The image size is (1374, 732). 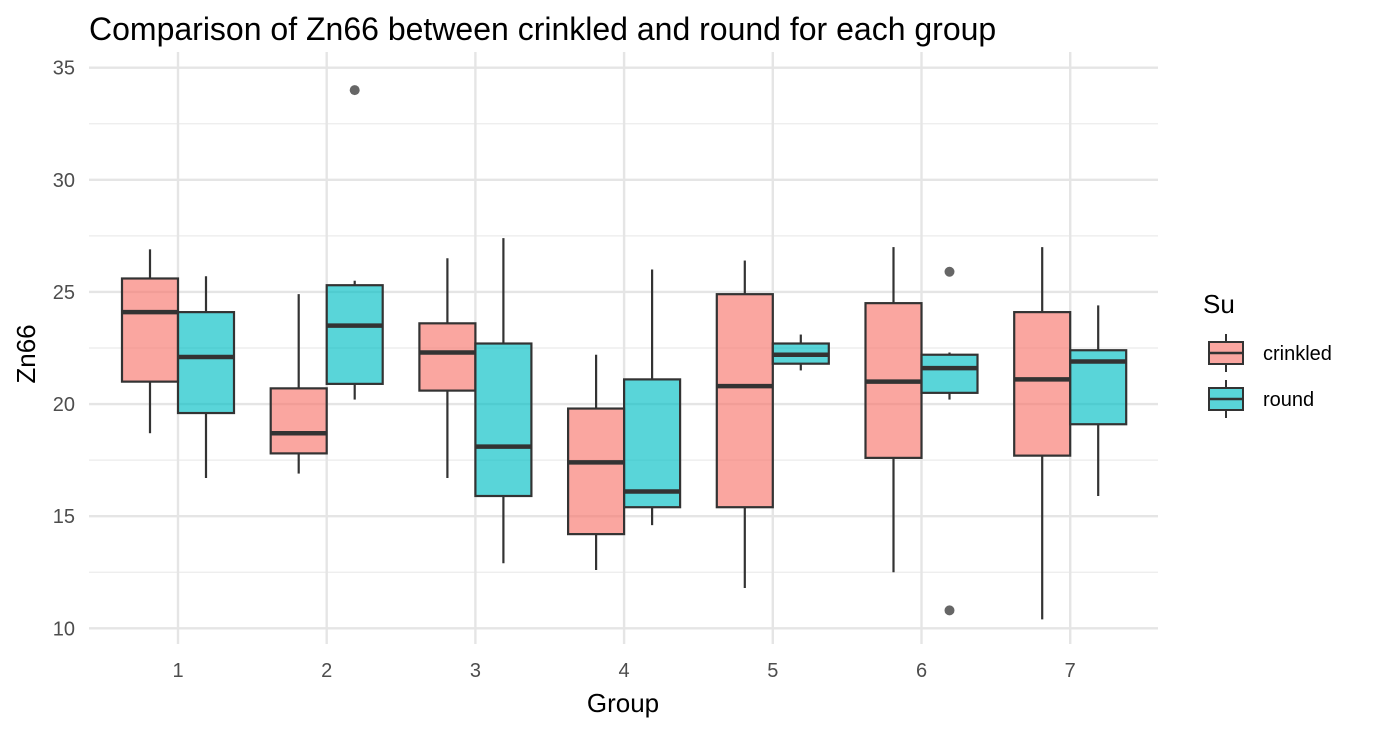 What do you see at coordinates (26, 353) in the screenshot?
I see `y-axis-title: Zn66` at bounding box center [26, 353].